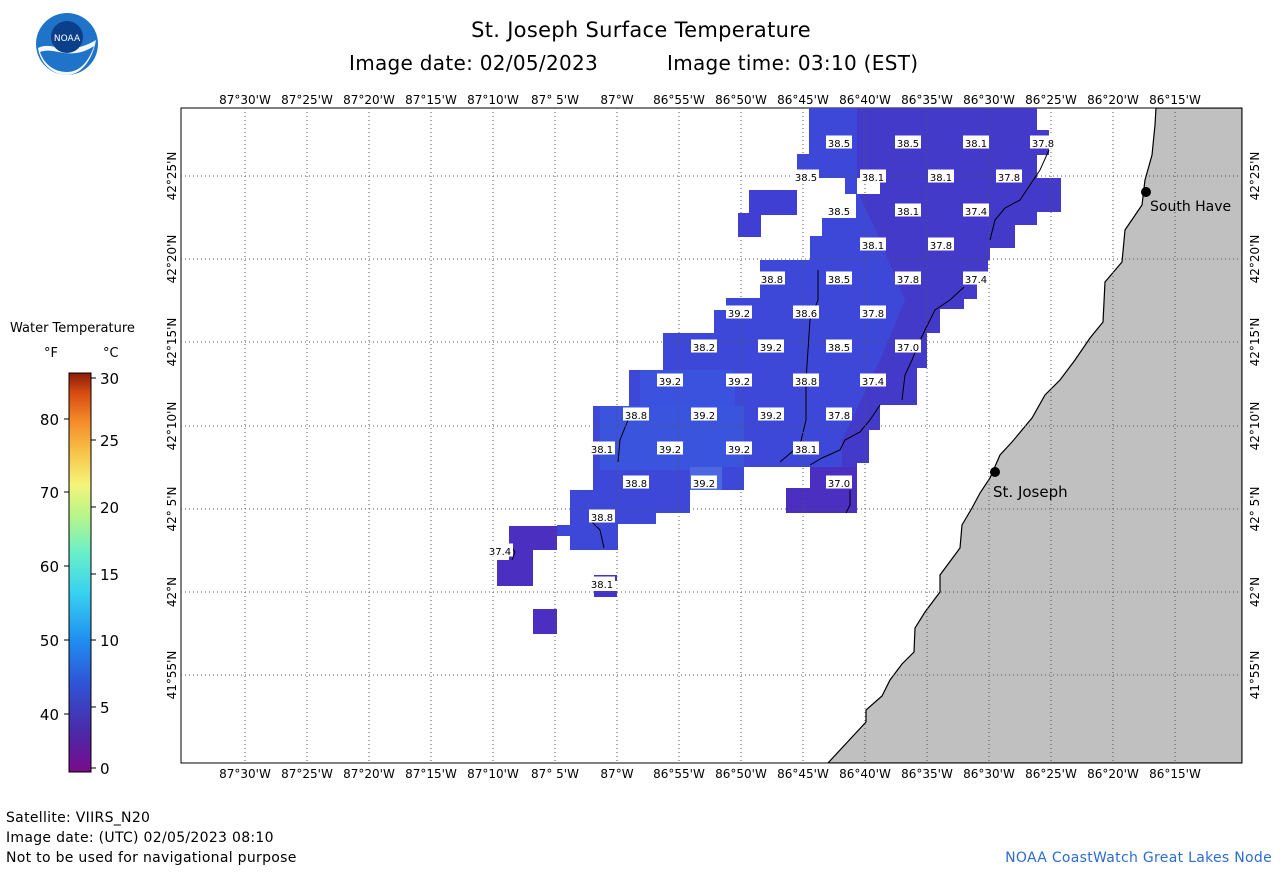 The height and width of the screenshot is (874, 1282). Describe the element at coordinates (474, 63) in the screenshot. I see `image-date: Image date: 02/05/2023` at that location.